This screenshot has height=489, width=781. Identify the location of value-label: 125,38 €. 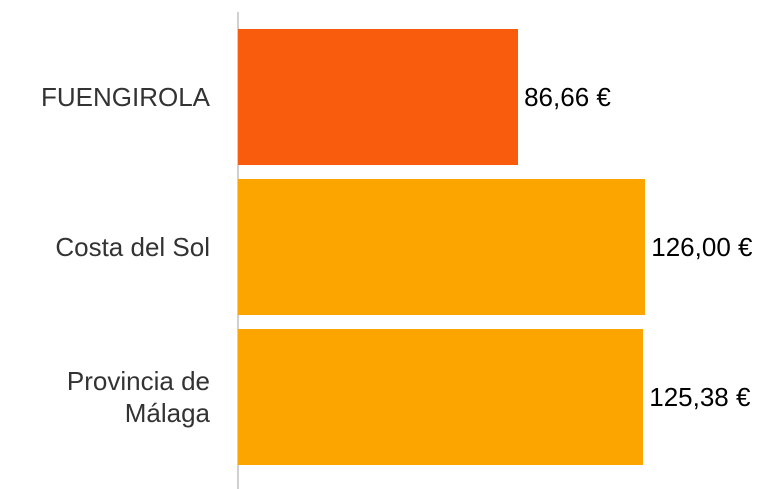
(700, 396).